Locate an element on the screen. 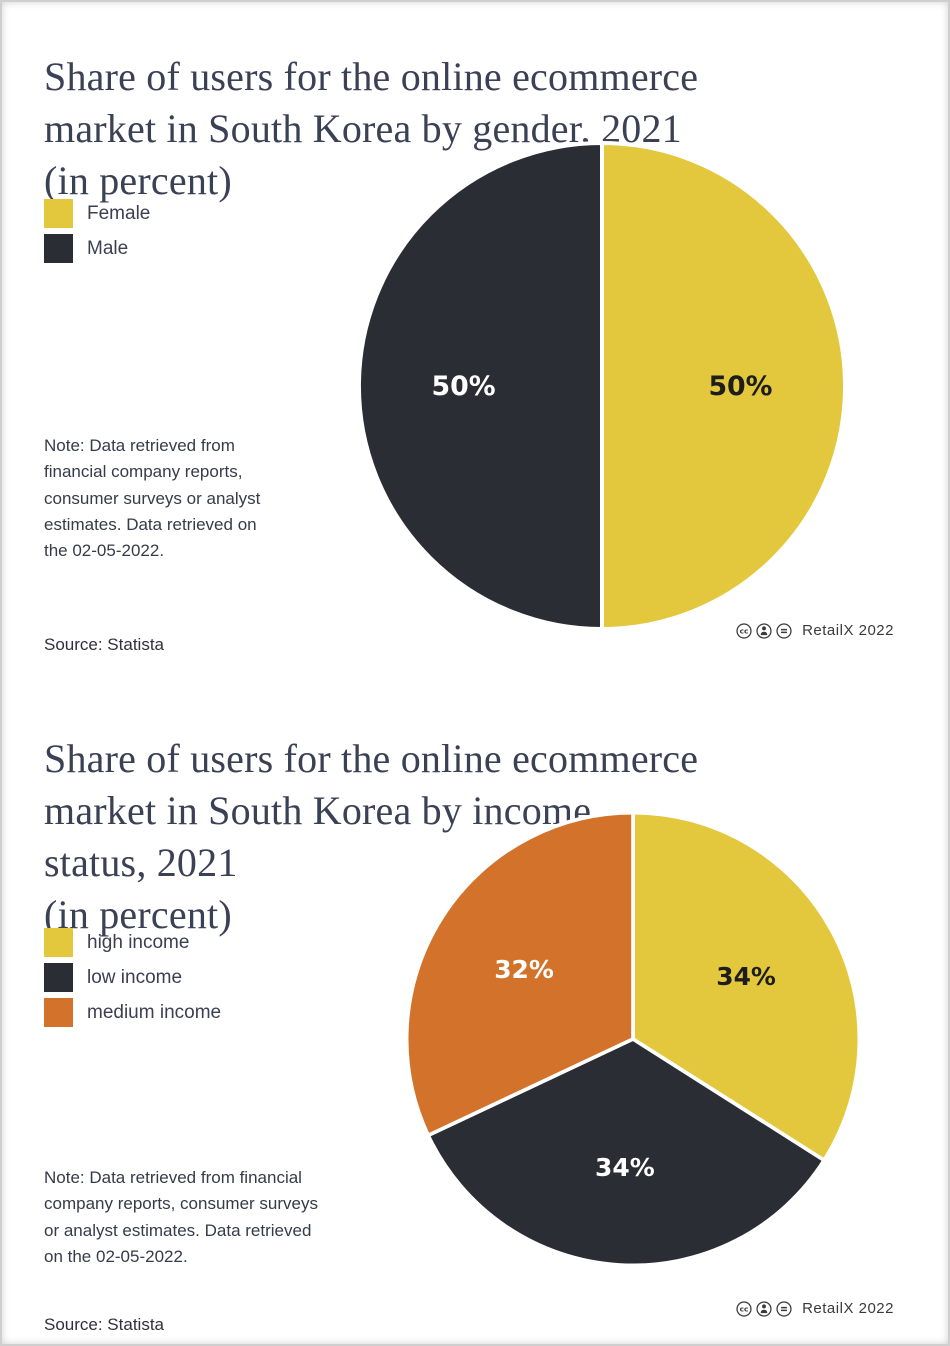 The image size is (950, 1346). legend-item: high income is located at coordinates (132, 942).